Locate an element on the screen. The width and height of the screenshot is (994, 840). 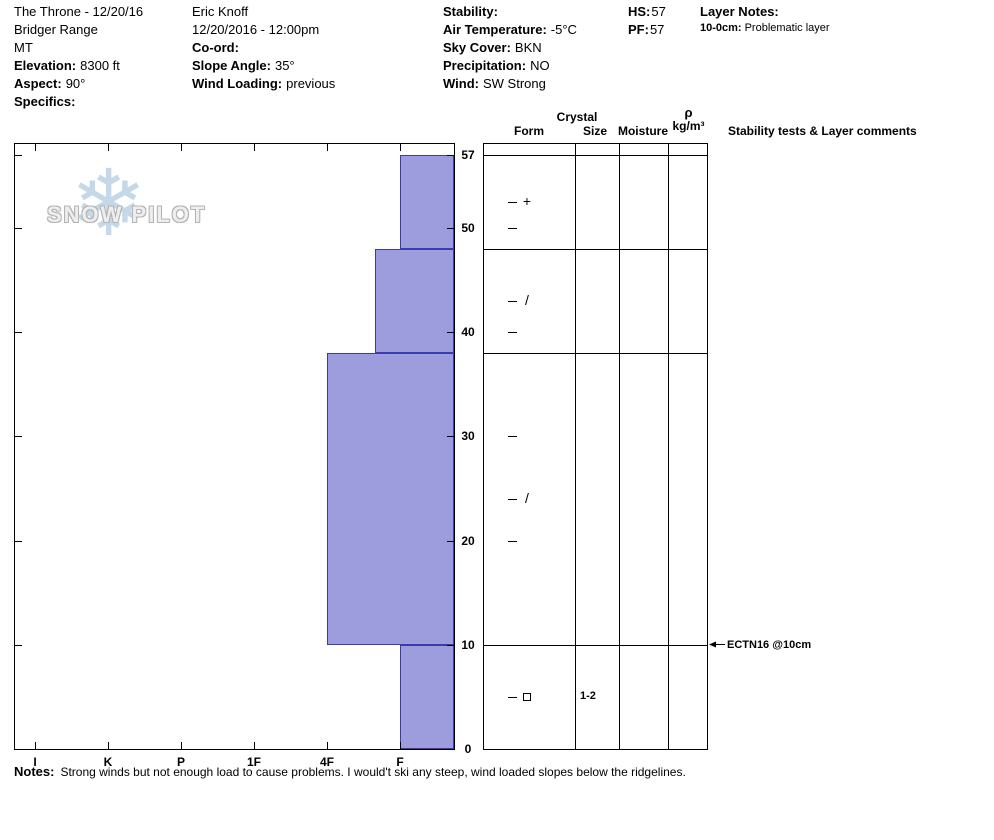
wind-loading-value: previous is located at coordinates (311, 83).